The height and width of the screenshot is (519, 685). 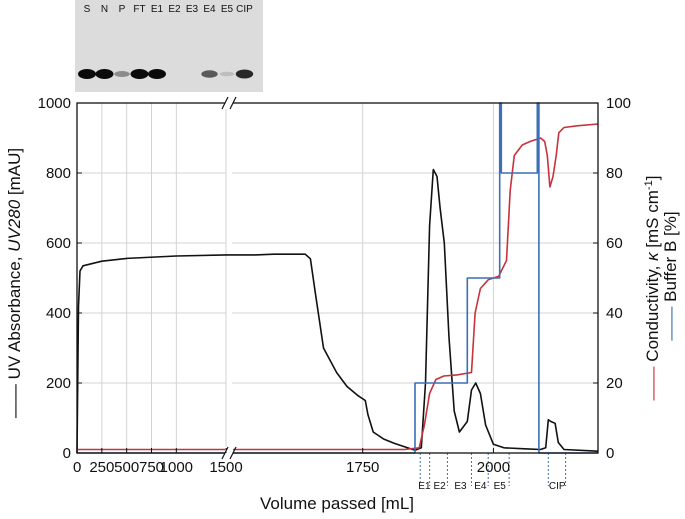 What do you see at coordinates (614, 313) in the screenshot?
I see `y-right-tick-label: 40` at bounding box center [614, 313].